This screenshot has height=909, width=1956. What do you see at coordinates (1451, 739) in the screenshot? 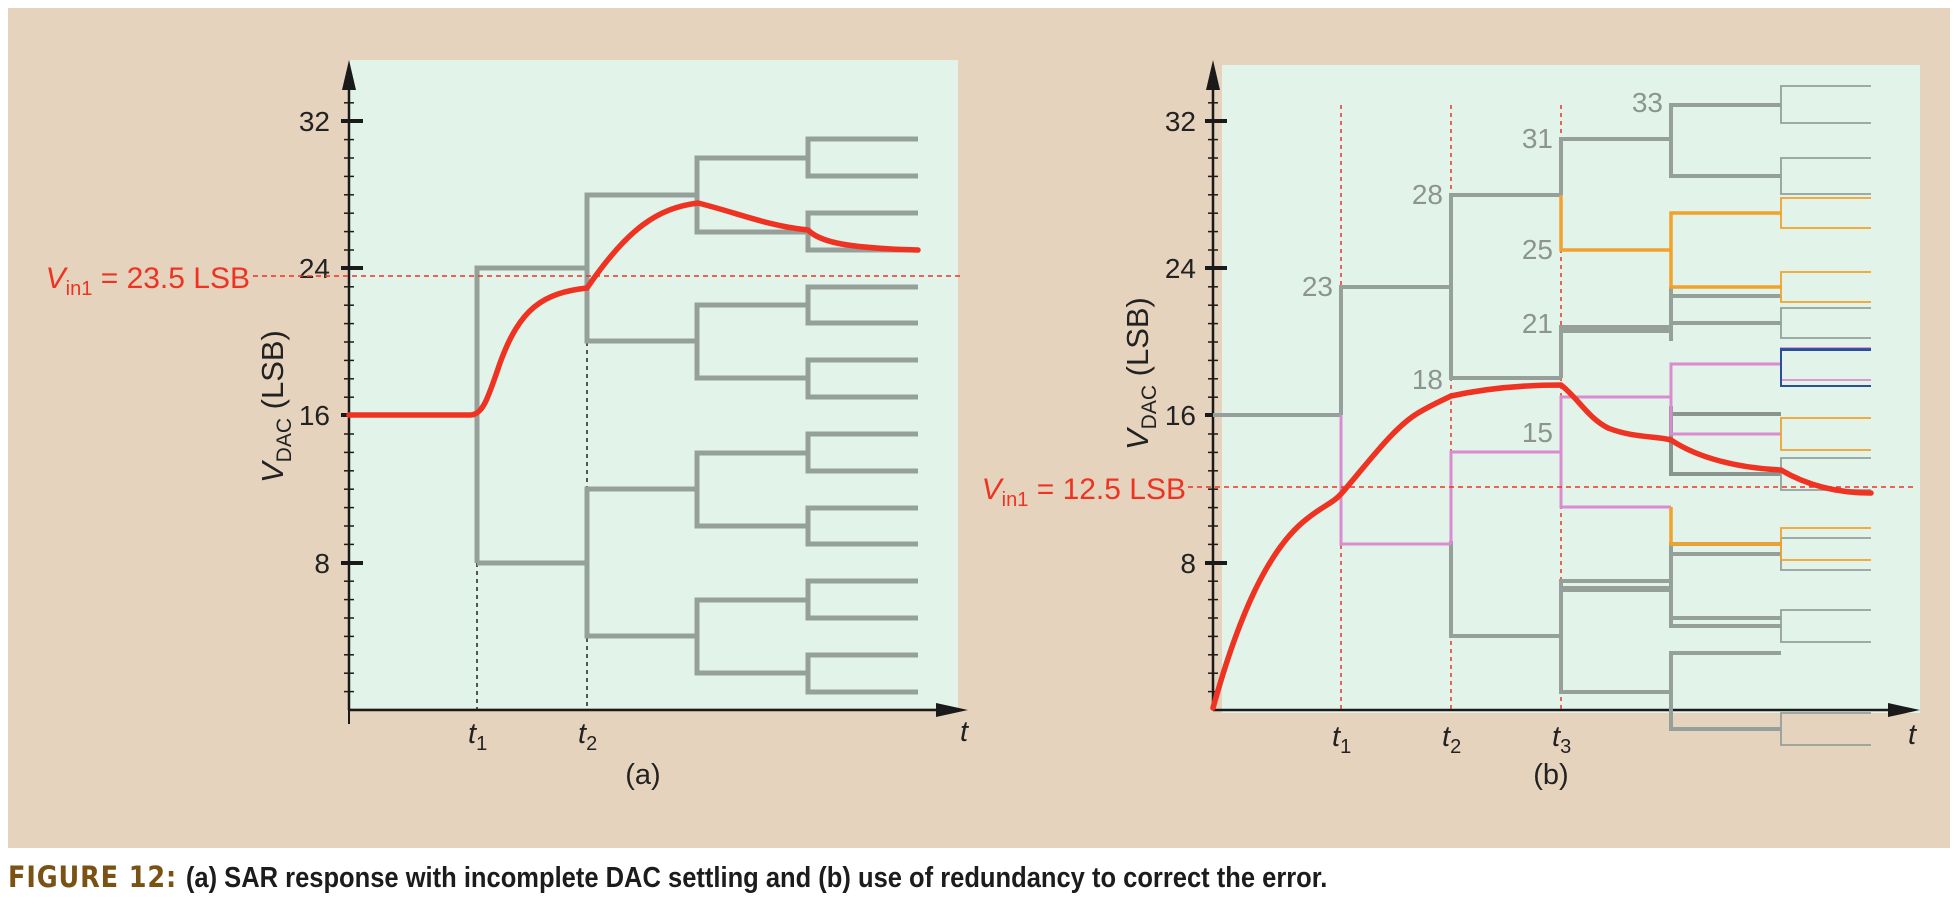
I see `panel-b-t2-label: t2` at bounding box center [1451, 739].